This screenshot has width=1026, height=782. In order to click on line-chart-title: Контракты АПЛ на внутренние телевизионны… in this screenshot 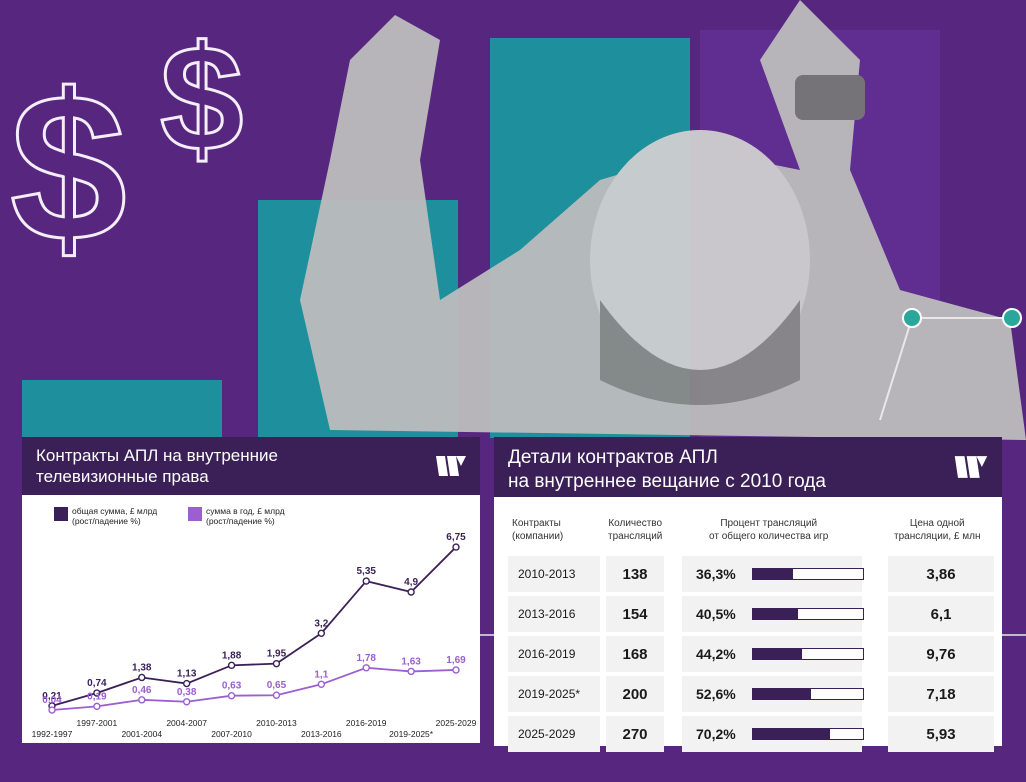, I will do `click(157, 466)`.